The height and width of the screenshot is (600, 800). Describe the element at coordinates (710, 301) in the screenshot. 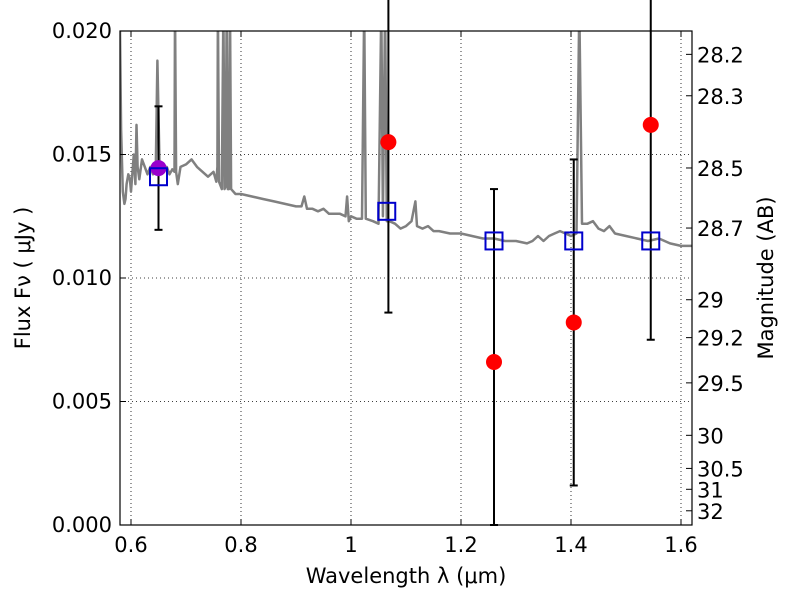

I see `magnitude-tick-label: 29` at that location.